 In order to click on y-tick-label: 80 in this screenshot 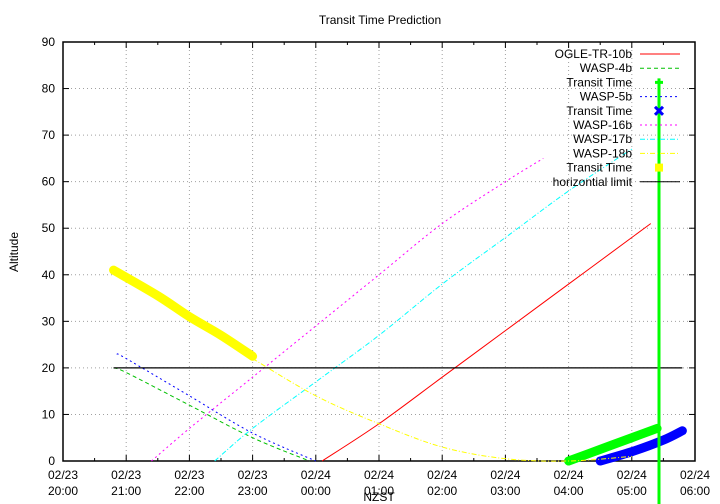, I will do `click(49, 89)`.